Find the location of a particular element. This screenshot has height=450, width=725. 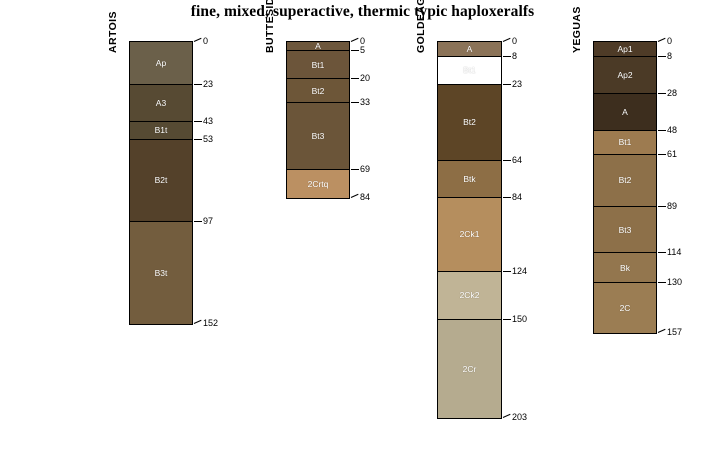

profile-column: A Bt1 Bt2 Bt3 2Crtq is located at coordinates (318, 120).